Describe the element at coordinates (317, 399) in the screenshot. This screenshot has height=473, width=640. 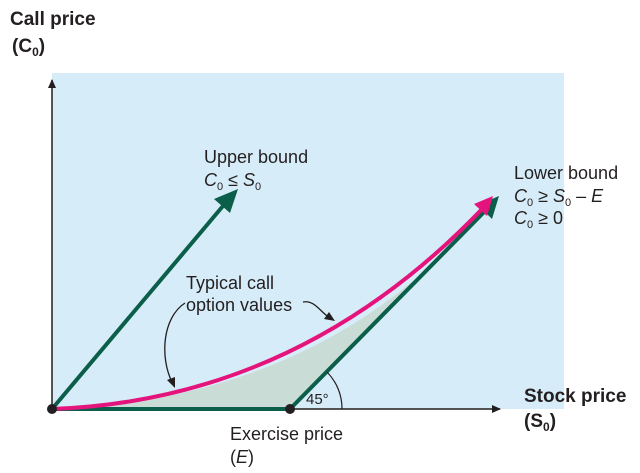
I see `angle-label: 45°` at that location.